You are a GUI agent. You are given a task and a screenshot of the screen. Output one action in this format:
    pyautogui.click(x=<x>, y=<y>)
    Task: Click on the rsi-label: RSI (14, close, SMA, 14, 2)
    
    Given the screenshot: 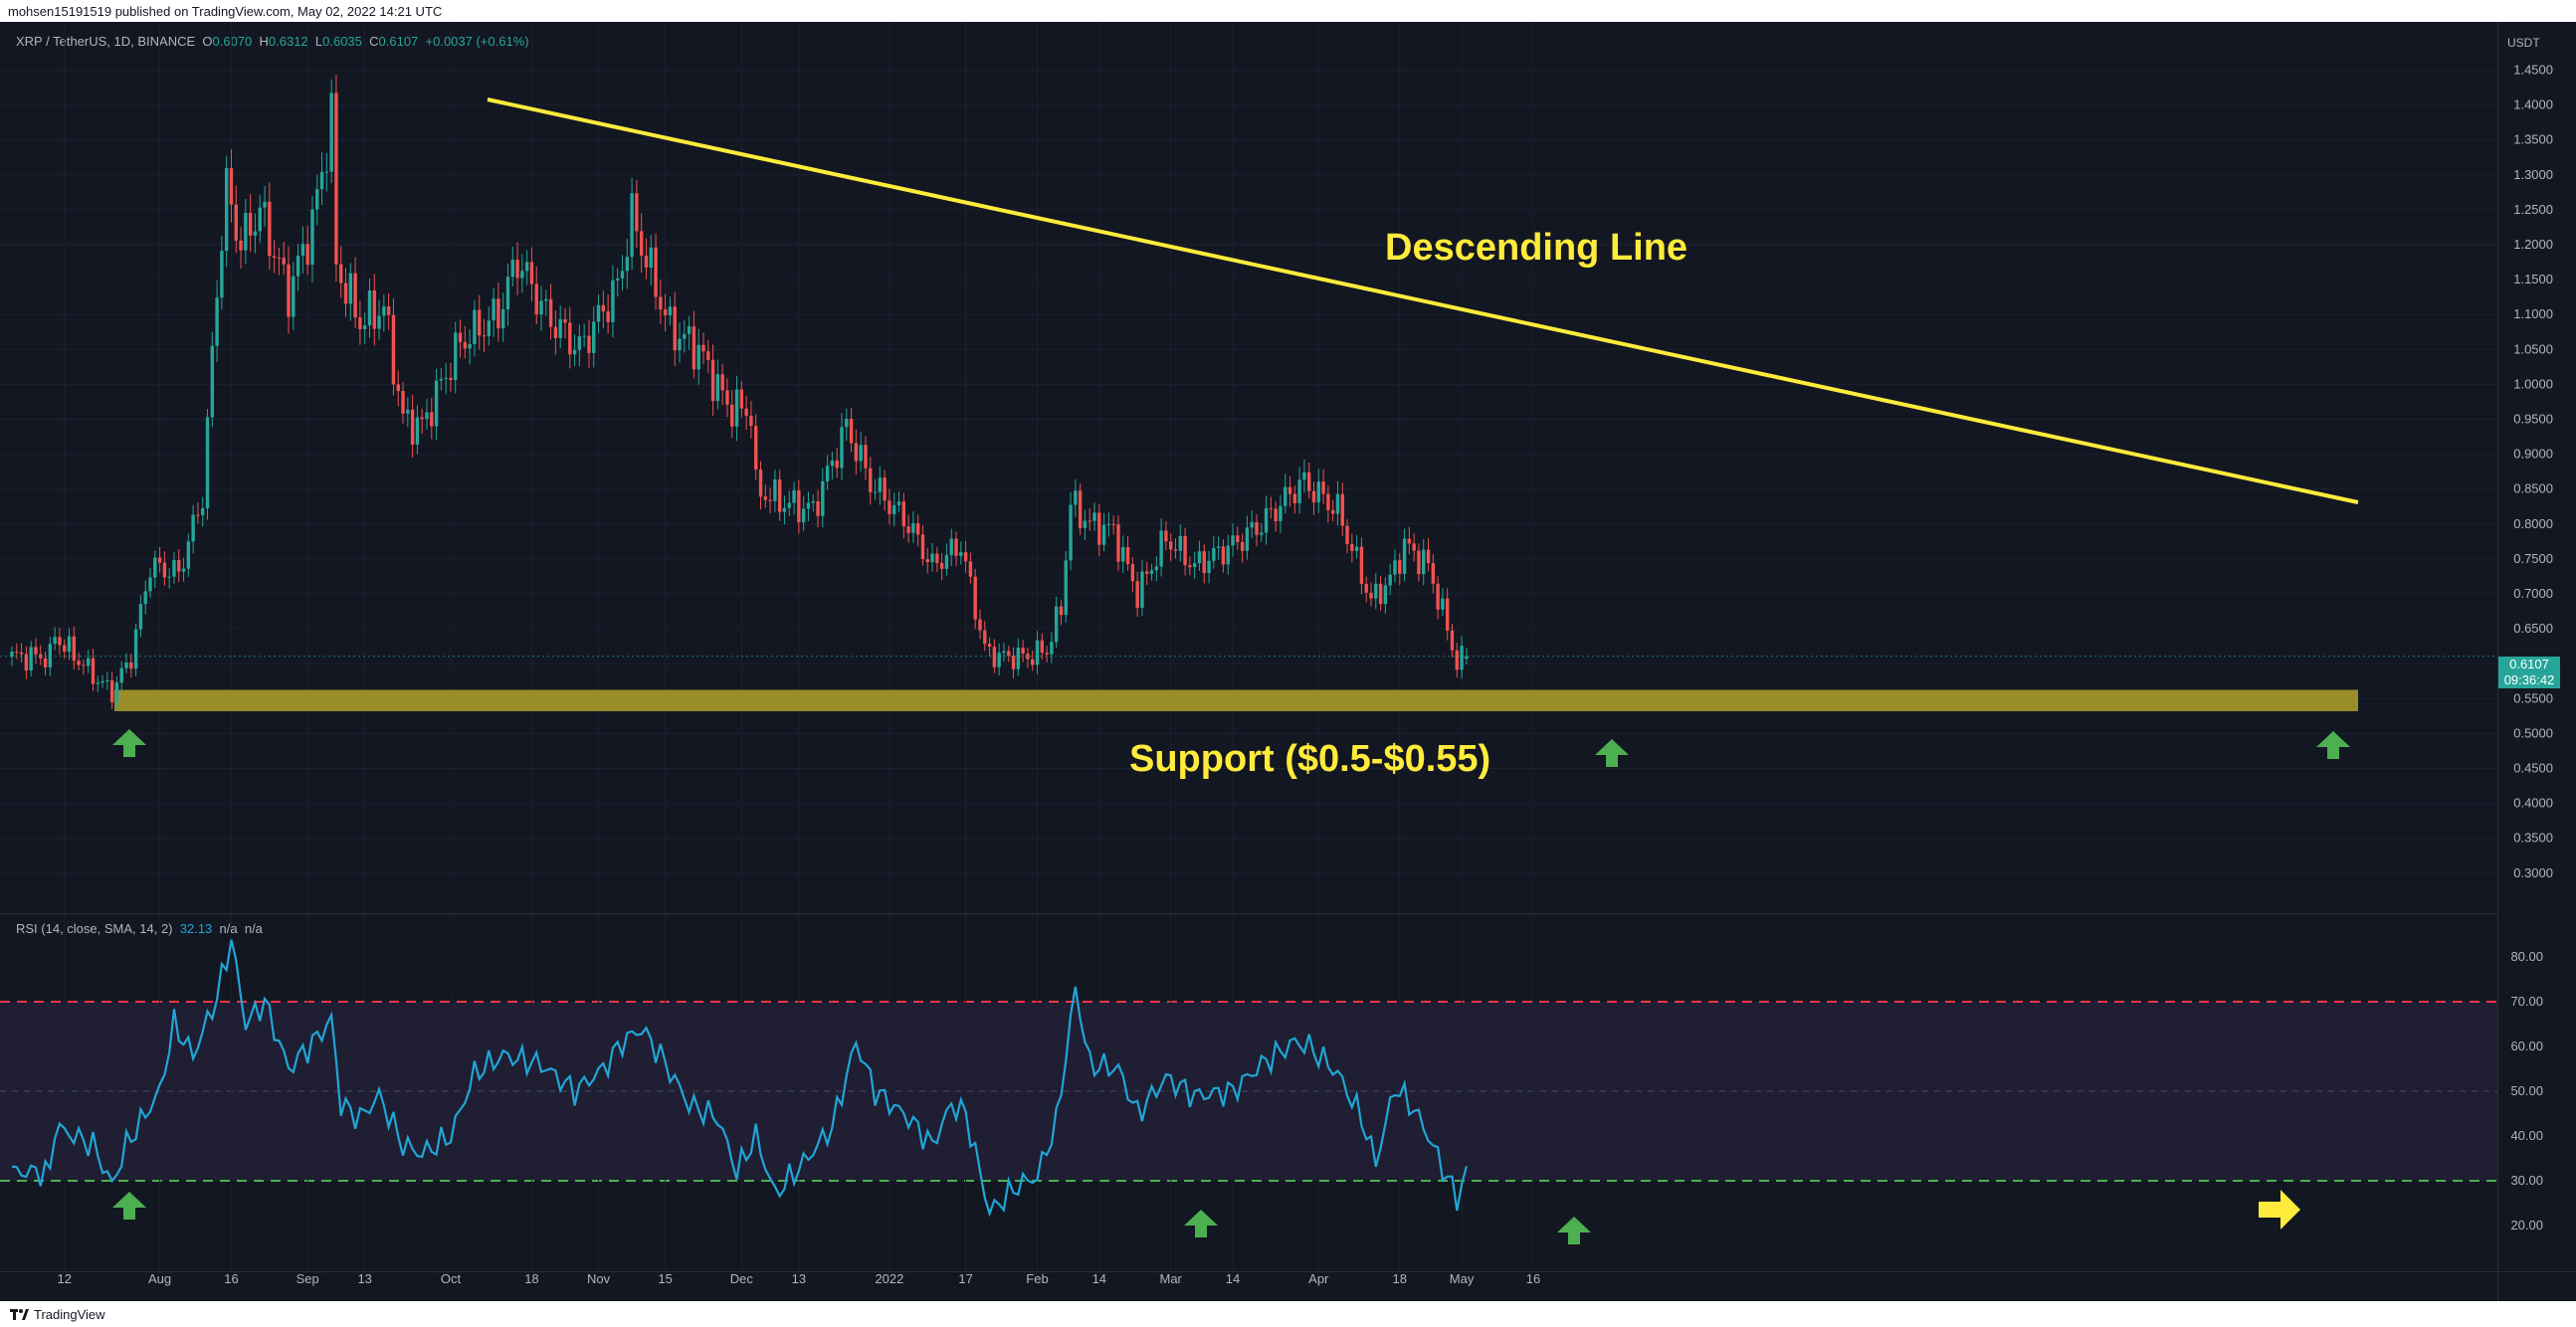 What is the action you would take?
    pyautogui.click(x=94, y=928)
    